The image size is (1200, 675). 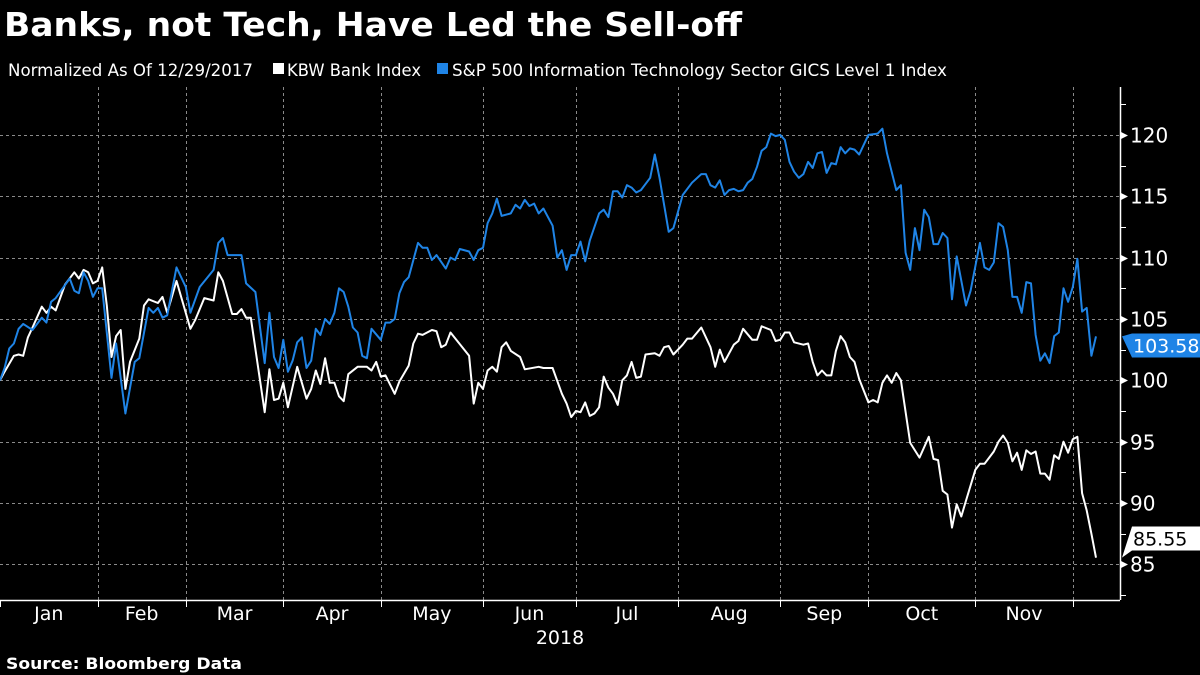 I want to click on last-value-tag-kbw, so click(x=1161, y=542).